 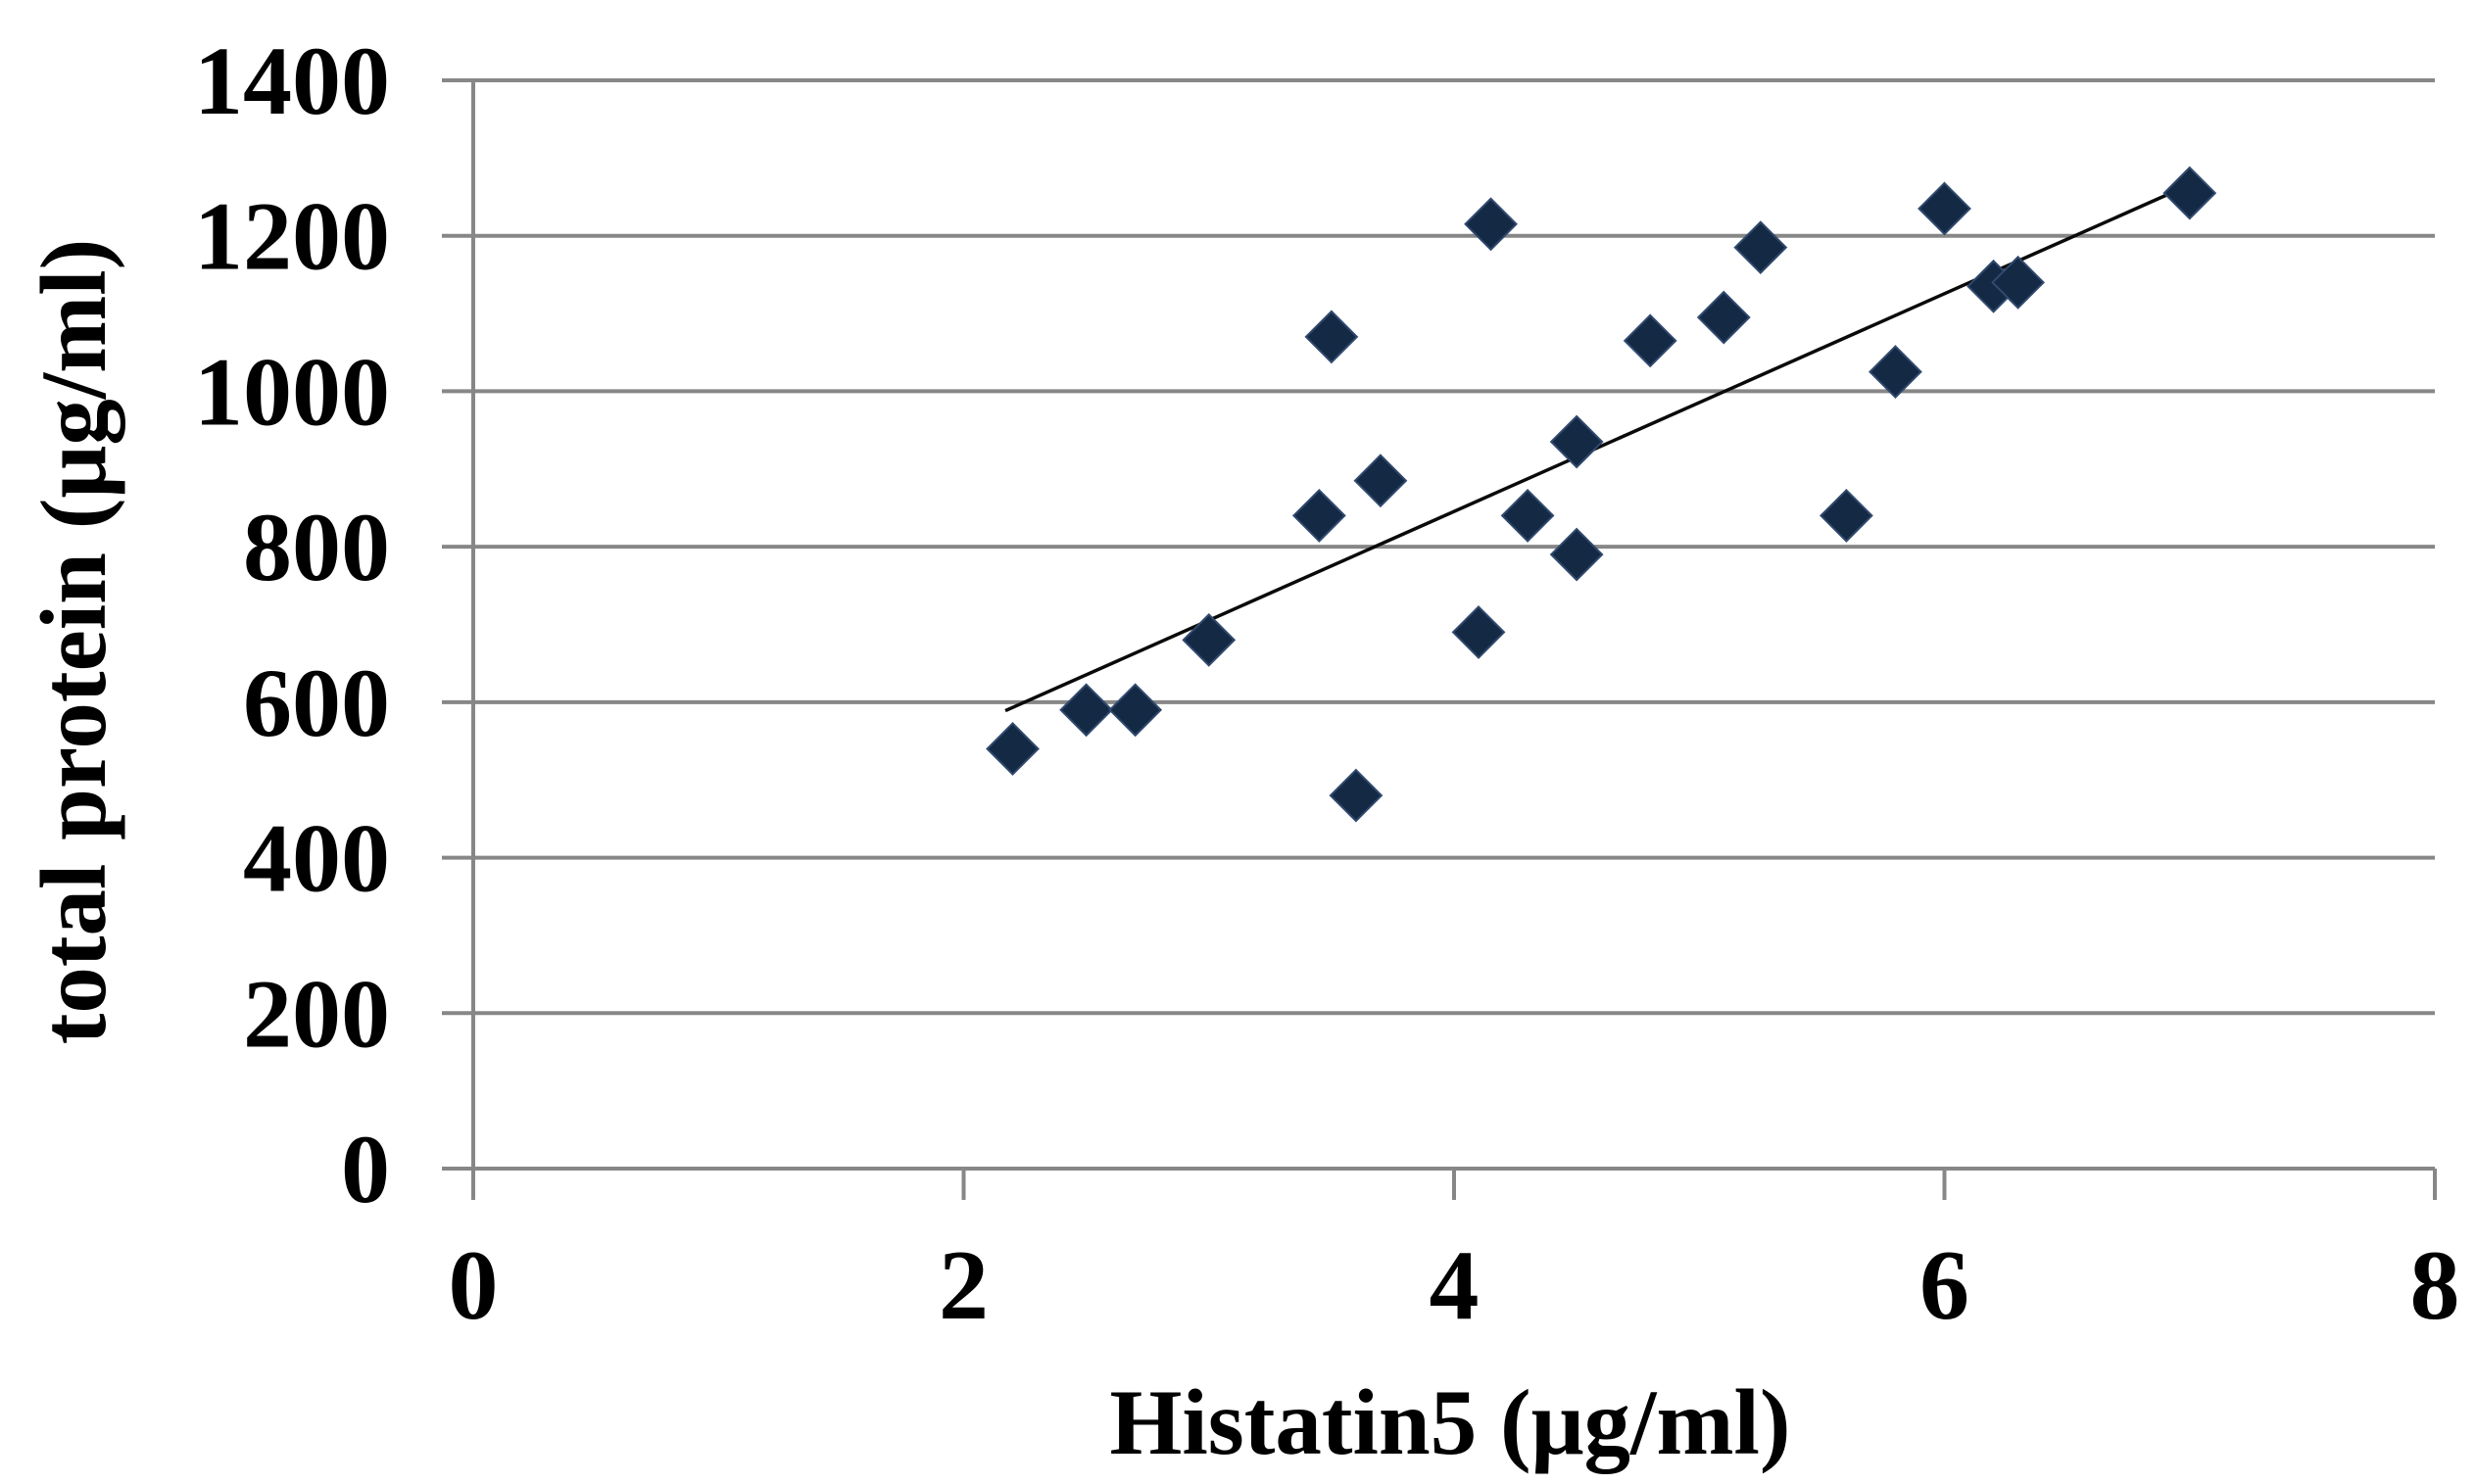 I want to click on y-tick-label: 200, so click(x=316, y=1013).